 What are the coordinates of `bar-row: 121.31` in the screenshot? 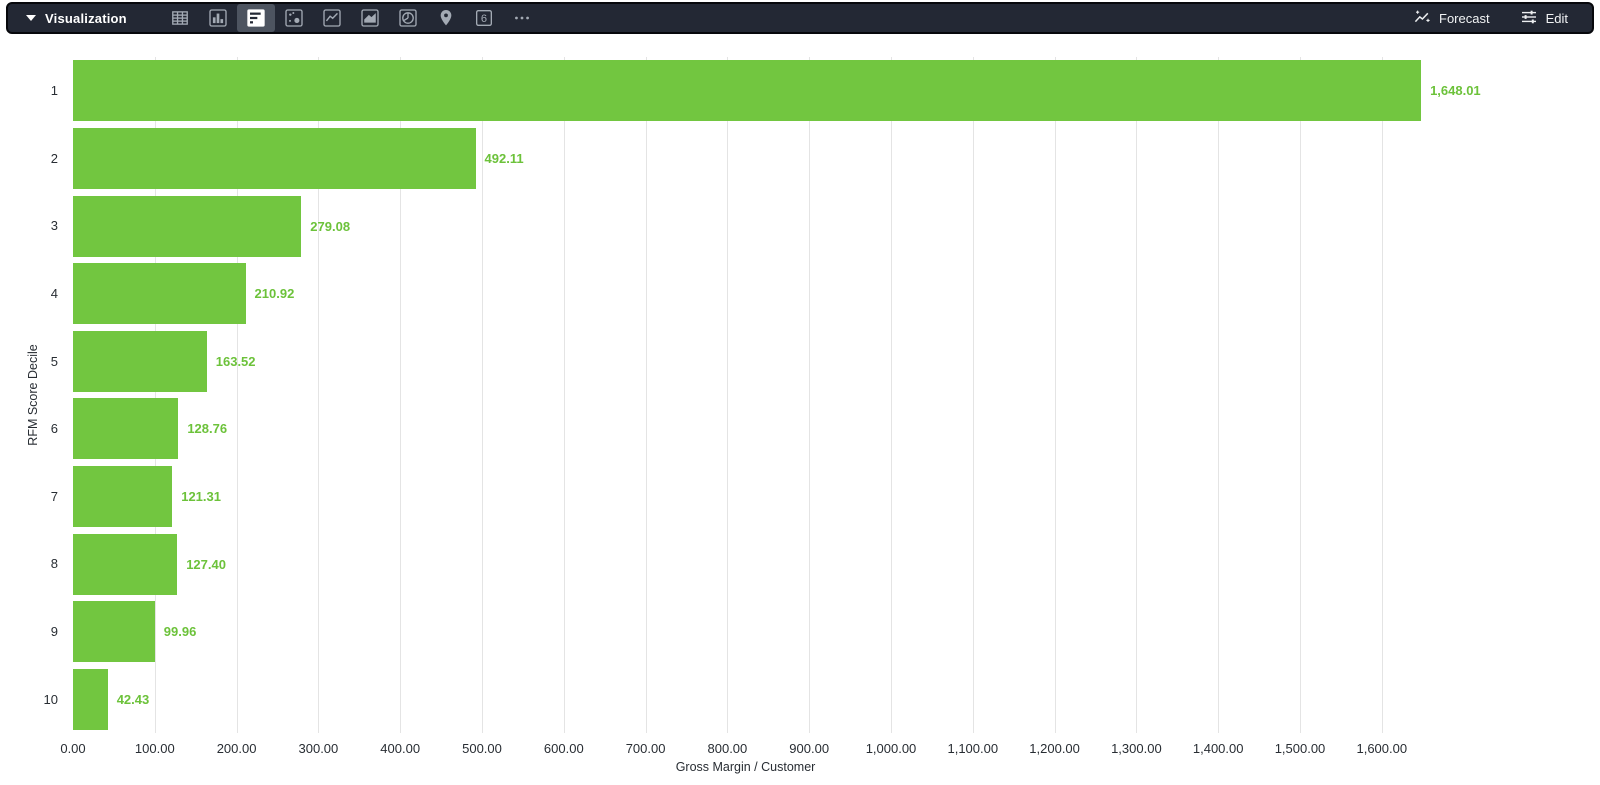 It's located at (818, 496).